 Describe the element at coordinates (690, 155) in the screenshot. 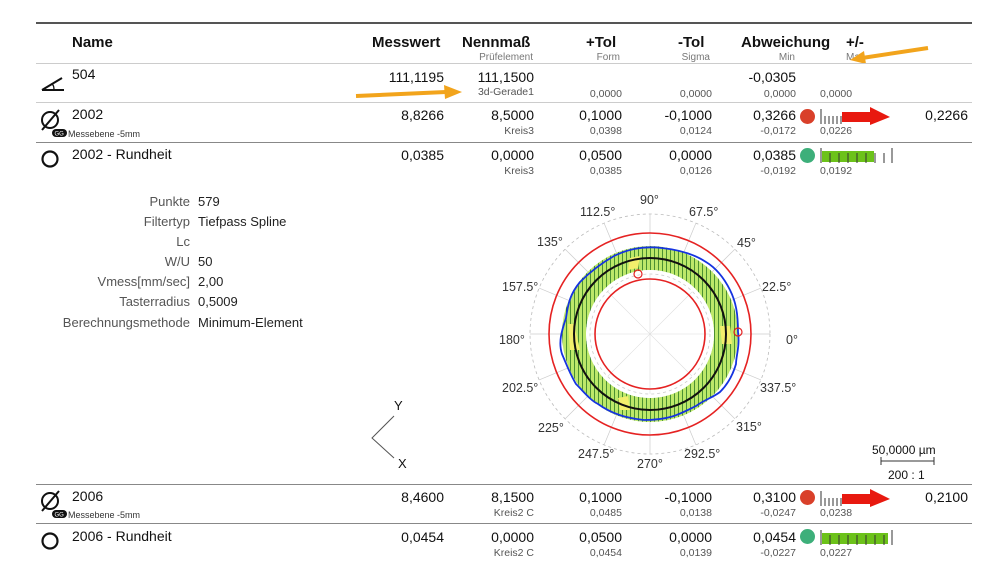

I see `row-2002-rundheit-minus-tol: 0,0000` at that location.